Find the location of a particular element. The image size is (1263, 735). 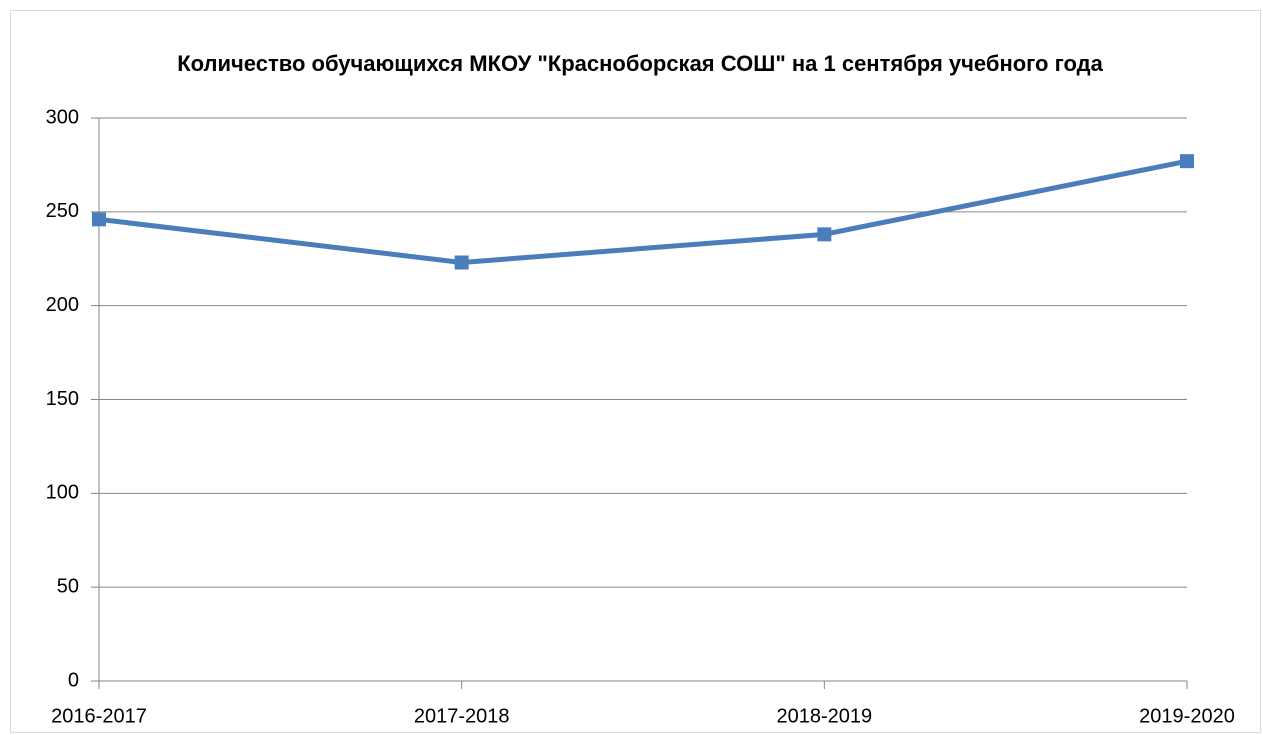

x-tick-label: 2018-2019 is located at coordinates (825, 716).